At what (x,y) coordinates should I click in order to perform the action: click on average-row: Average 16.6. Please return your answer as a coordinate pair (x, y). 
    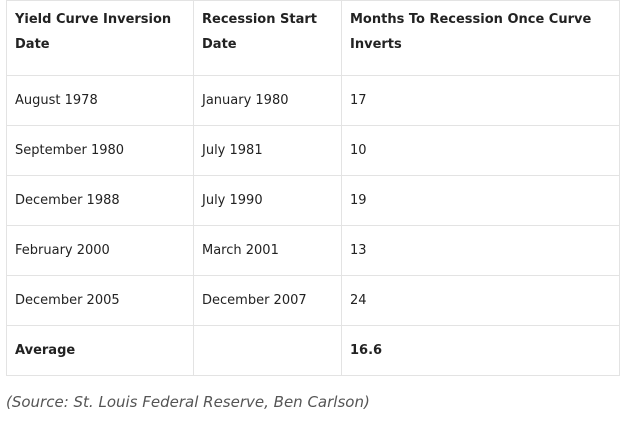
    Looking at the image, I should click on (313, 350).